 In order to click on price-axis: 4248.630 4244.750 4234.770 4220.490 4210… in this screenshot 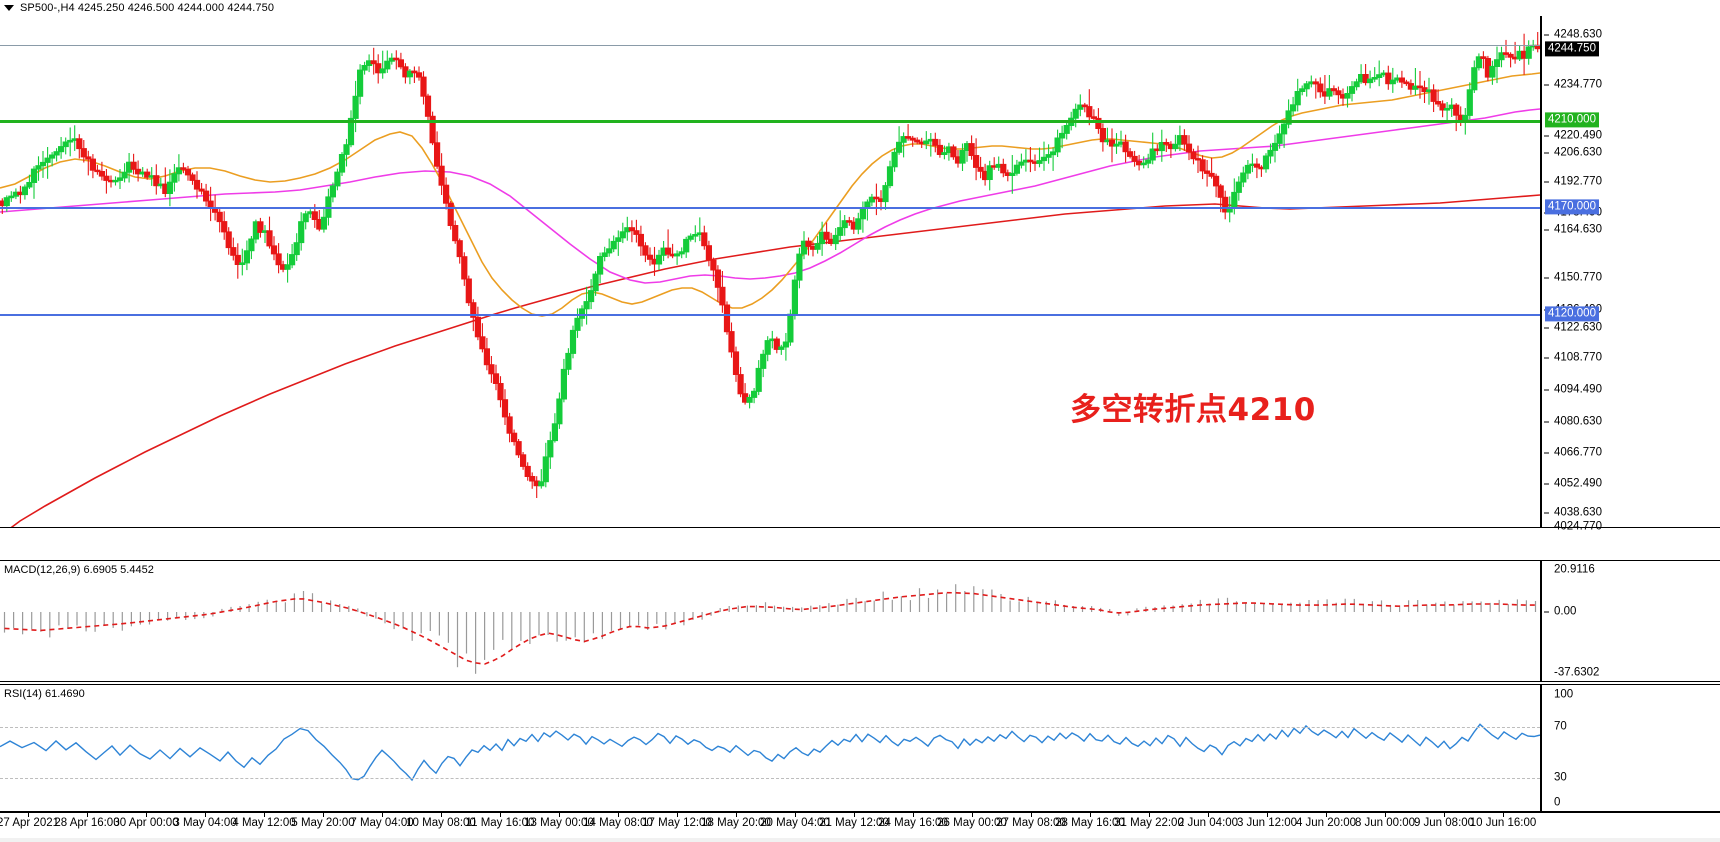, I will do `click(1630, 274)`.